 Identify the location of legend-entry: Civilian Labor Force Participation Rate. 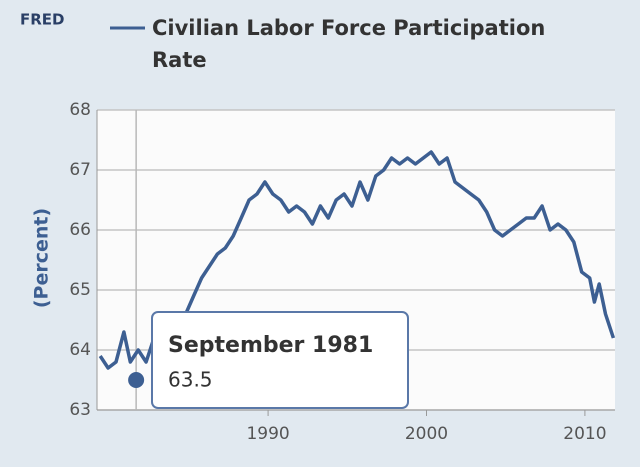
(349, 44).